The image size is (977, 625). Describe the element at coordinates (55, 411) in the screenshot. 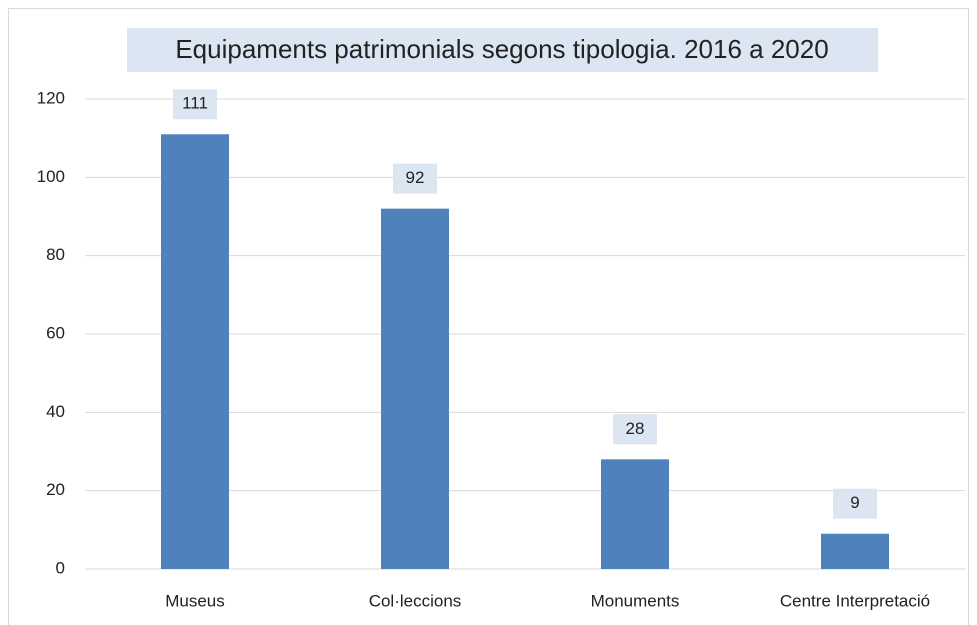

I see `y-tick-label: 40` at that location.